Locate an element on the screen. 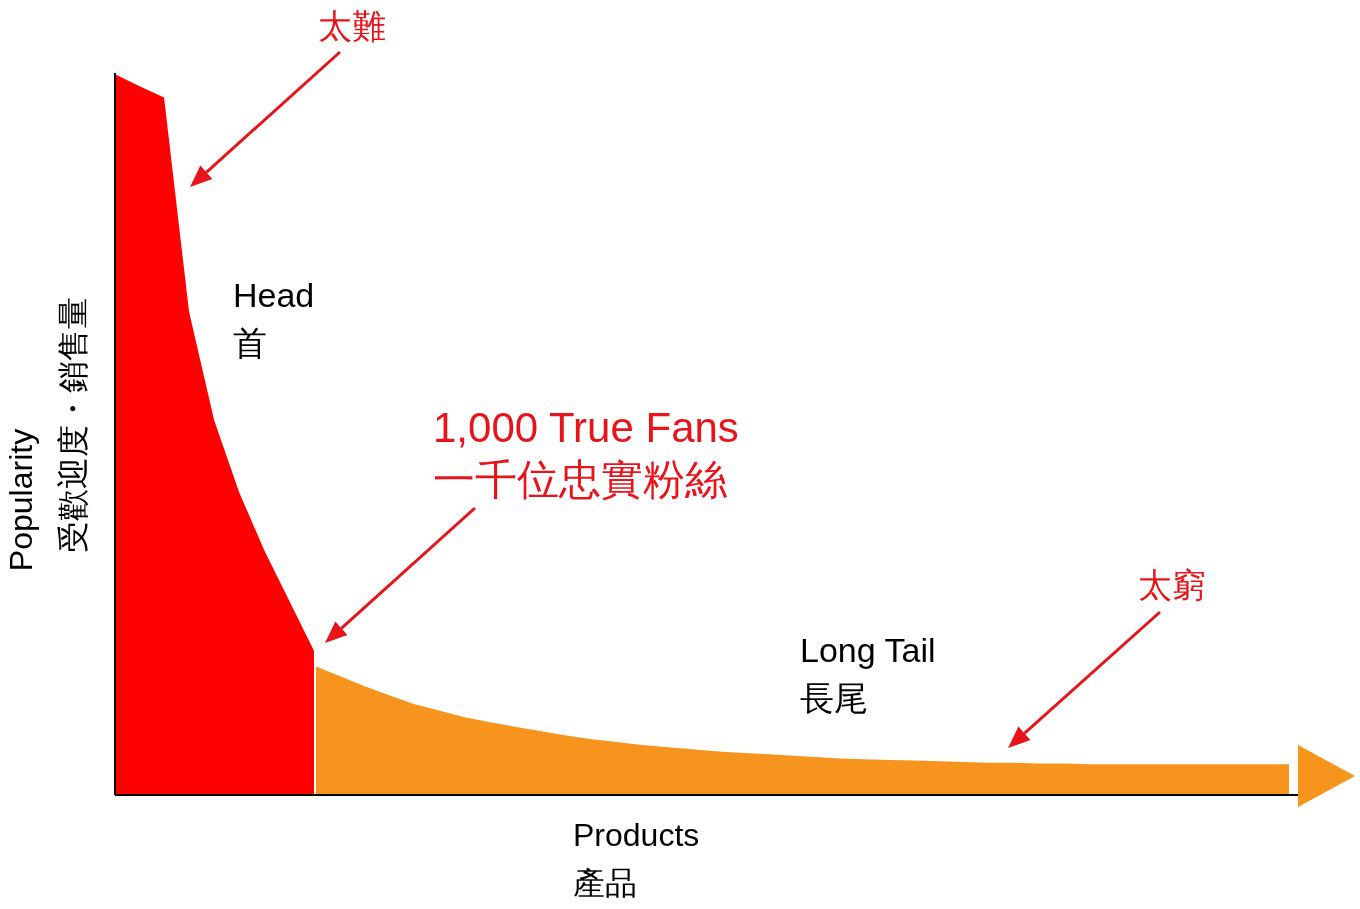 Image resolution: width=1360 pixels, height=909 pixels. annotation: Long Tail 長尾 is located at coordinates (868, 674).